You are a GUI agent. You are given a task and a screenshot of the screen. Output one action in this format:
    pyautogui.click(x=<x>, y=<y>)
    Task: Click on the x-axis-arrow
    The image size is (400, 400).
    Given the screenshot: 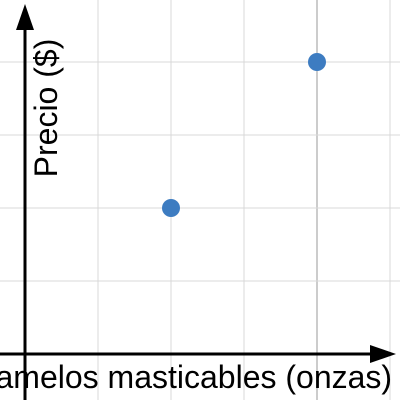 What is the action you would take?
    pyautogui.click(x=383, y=354)
    